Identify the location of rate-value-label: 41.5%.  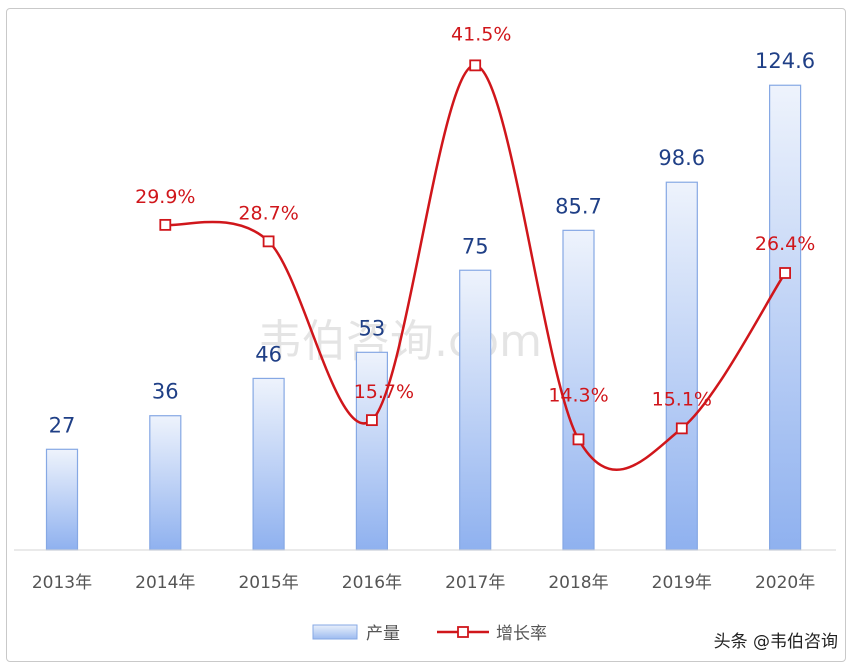
(481, 34).